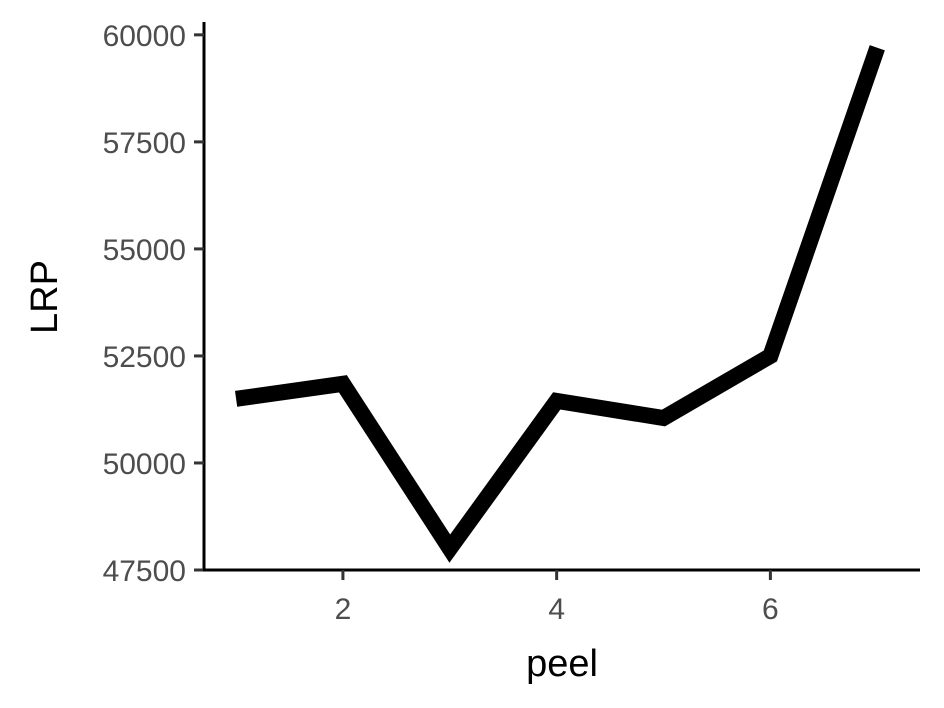 The height and width of the screenshot is (708, 944). What do you see at coordinates (343, 609) in the screenshot?
I see `x-tick-label: 2` at bounding box center [343, 609].